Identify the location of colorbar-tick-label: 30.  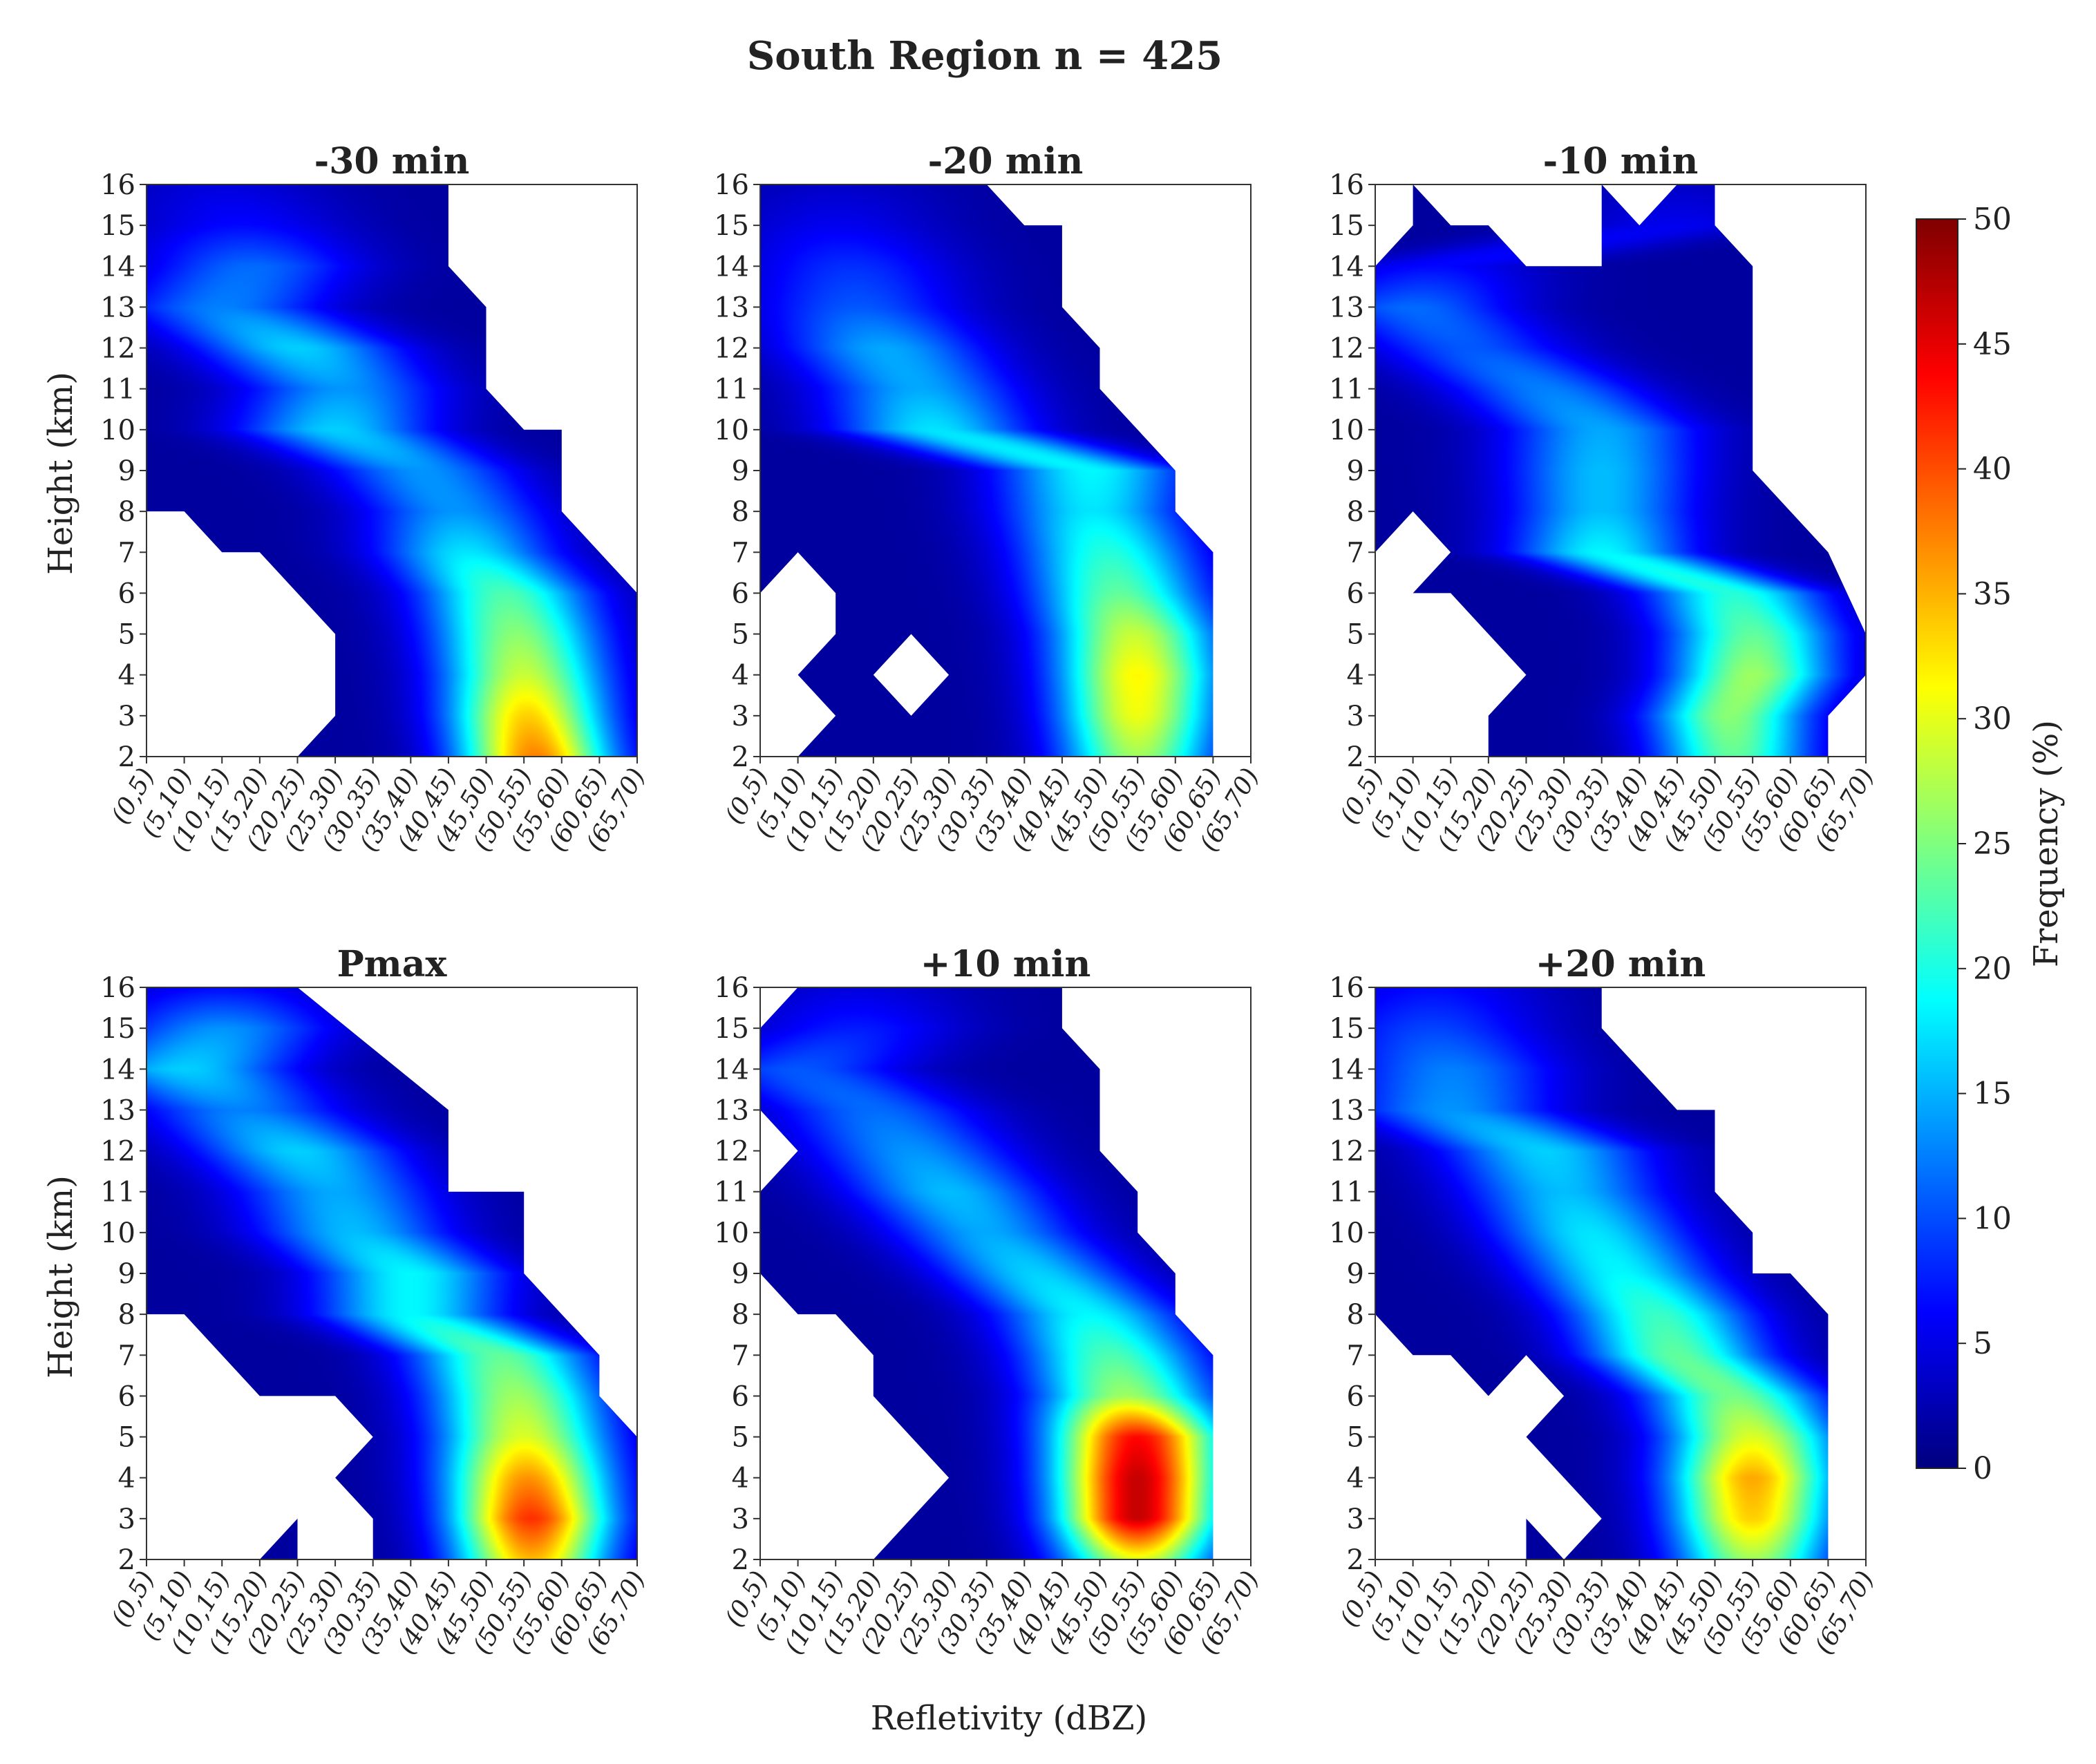
(1992, 719).